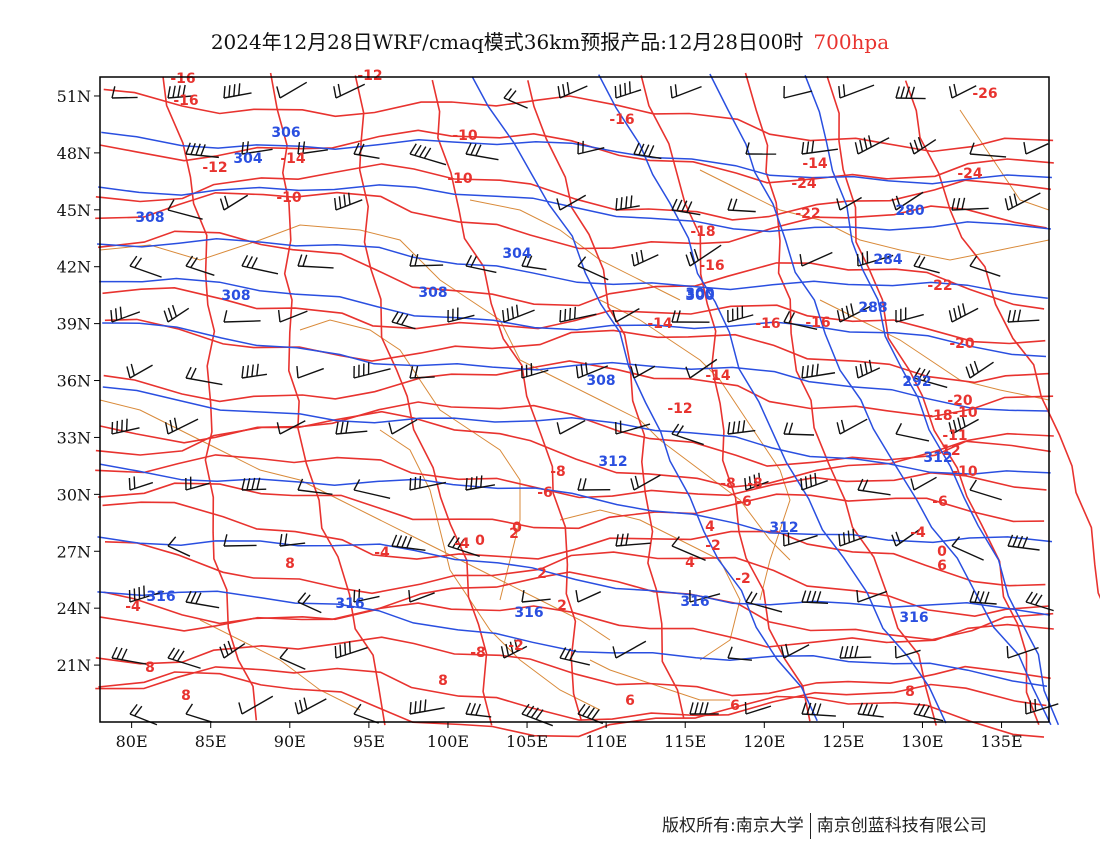 This screenshot has height=850, width=1100. I want to click on height-label: 284, so click(887, 260).